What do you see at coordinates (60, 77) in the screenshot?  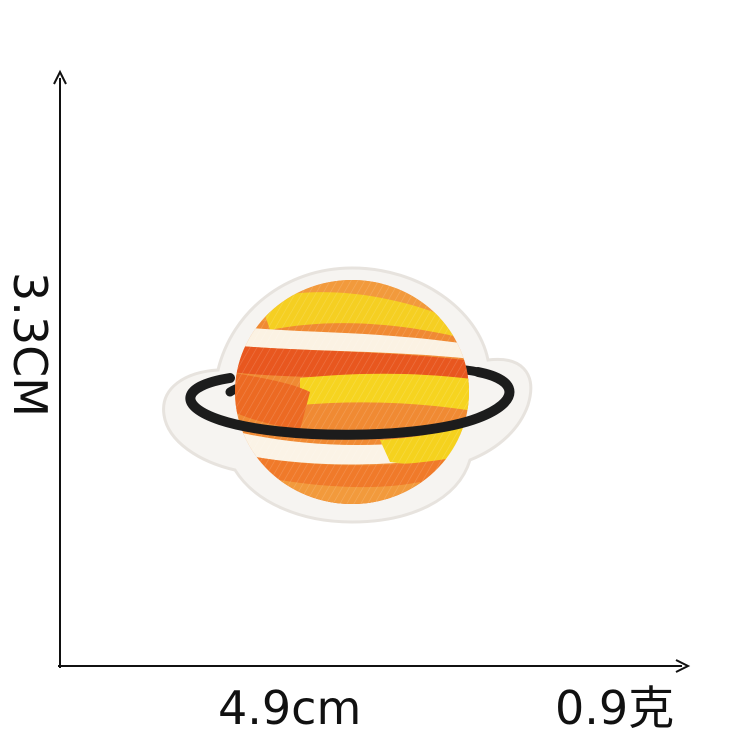 I see `vertical-axis-arrow-icon` at bounding box center [60, 77].